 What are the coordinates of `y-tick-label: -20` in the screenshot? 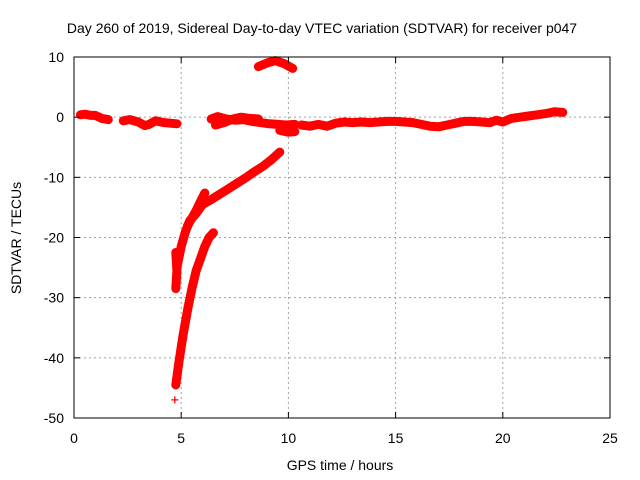 It's located at (54, 238).